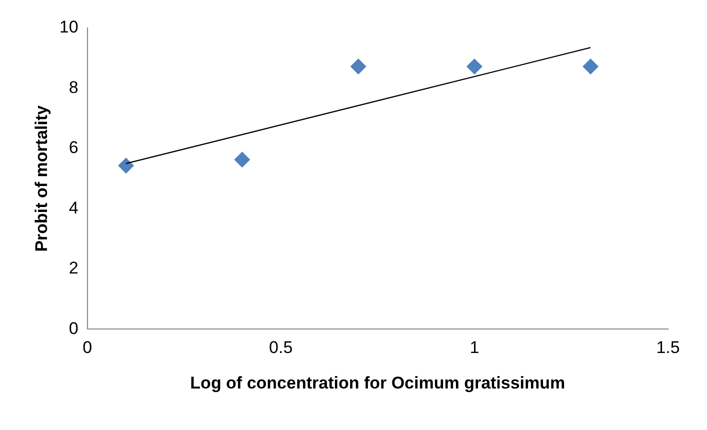 The height and width of the screenshot is (430, 707). Describe the element at coordinates (73, 87) in the screenshot. I see `y-tick-label: 8` at that location.